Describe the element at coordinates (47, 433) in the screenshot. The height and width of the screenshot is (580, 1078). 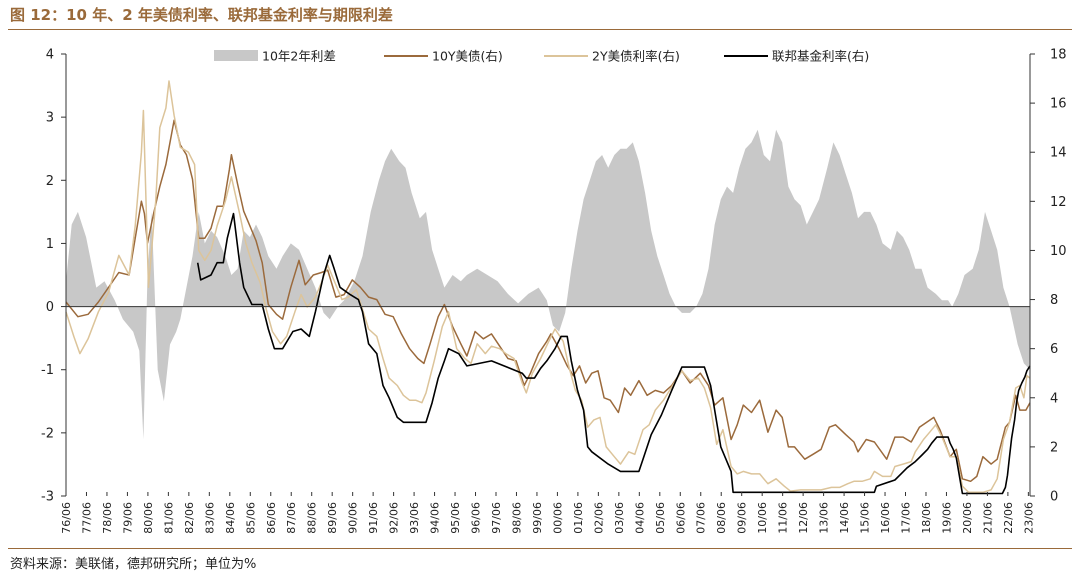
I see `left-y-tick-label: -2` at that location.